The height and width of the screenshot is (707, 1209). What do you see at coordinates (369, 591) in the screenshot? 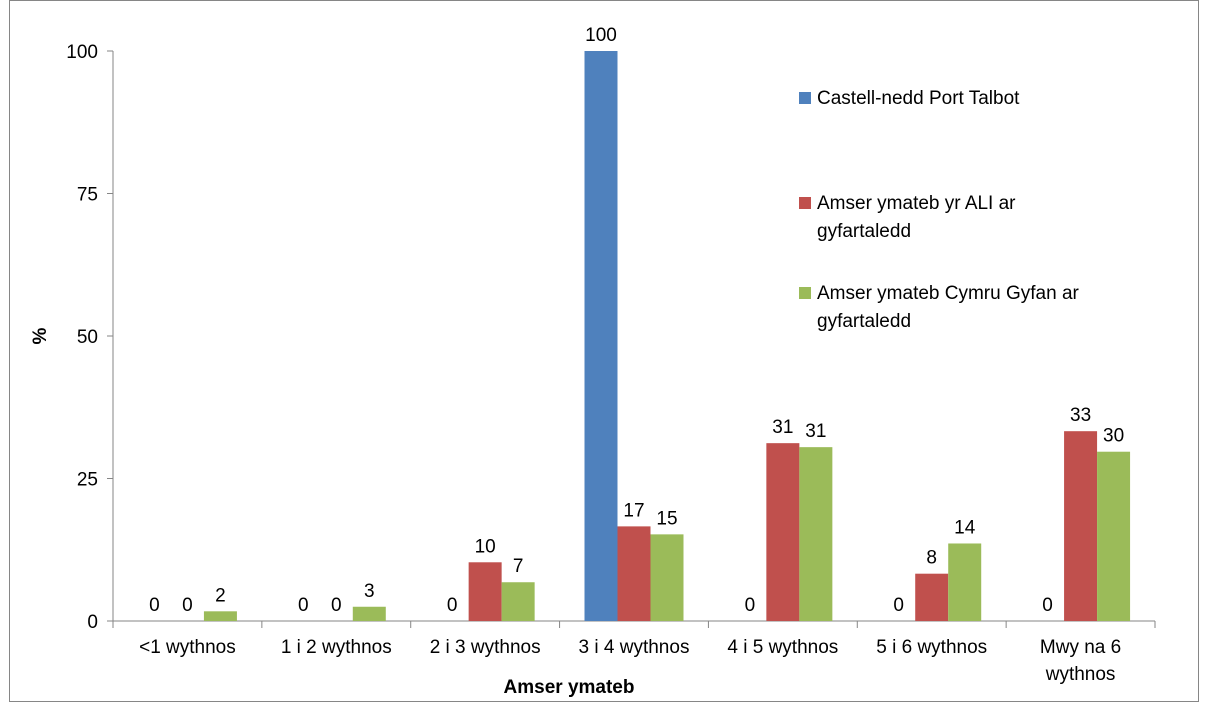
I see `data-label: 3` at bounding box center [369, 591].